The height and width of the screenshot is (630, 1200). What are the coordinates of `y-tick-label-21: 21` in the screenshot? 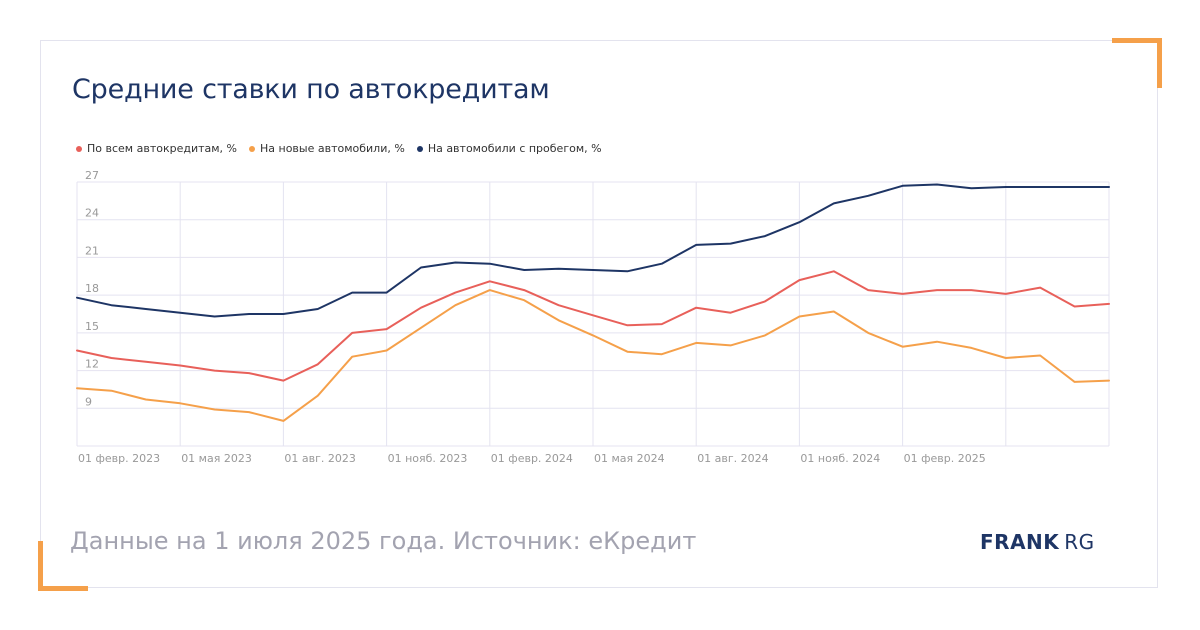 It's located at (92, 250).